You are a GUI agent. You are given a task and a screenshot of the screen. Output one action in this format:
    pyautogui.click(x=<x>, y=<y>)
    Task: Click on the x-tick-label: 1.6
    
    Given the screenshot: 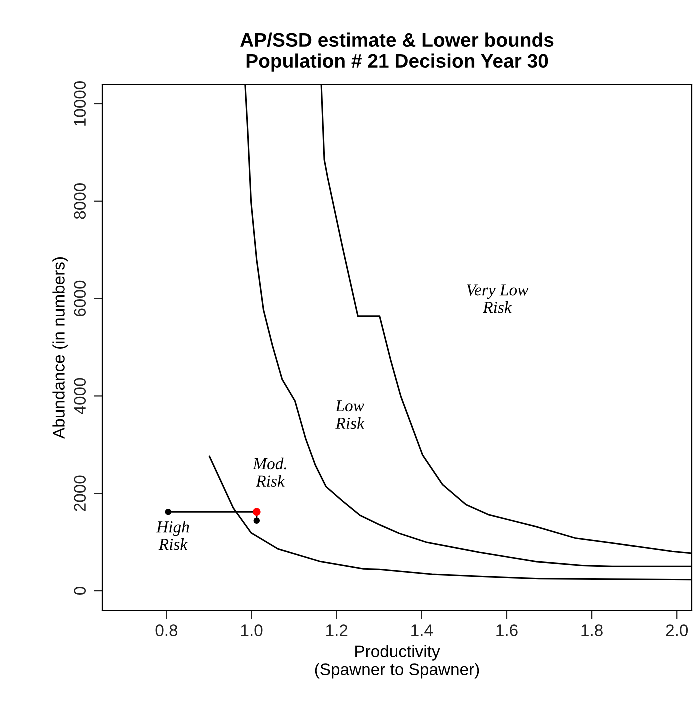 What is the action you would take?
    pyautogui.click(x=507, y=630)
    